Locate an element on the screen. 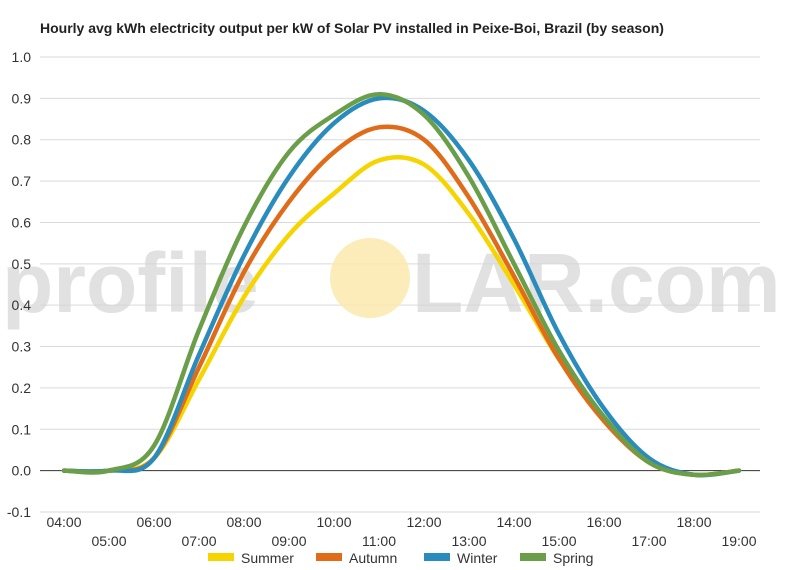  legend-label-winter: Winter is located at coordinates (477, 558).